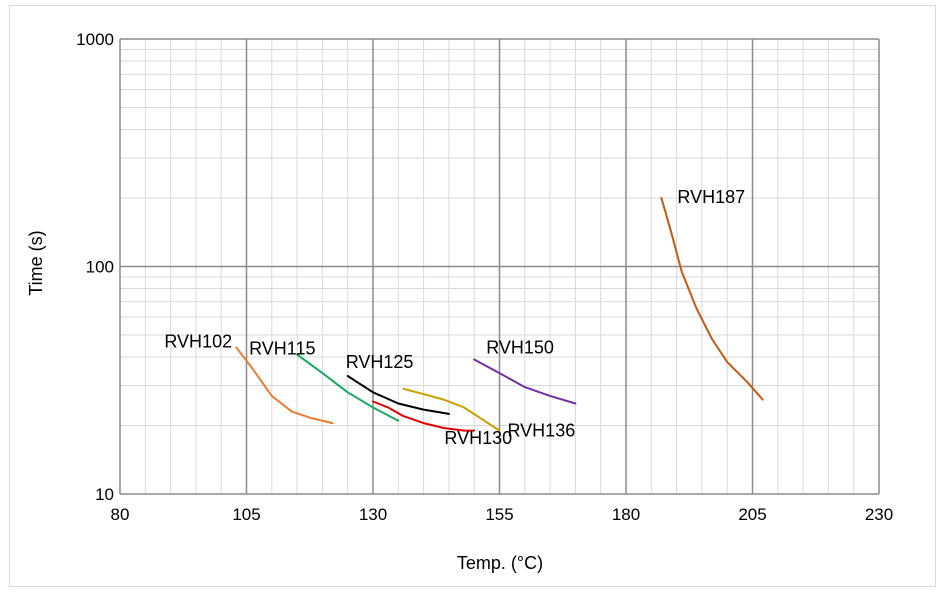  I want to click on y-tick-label: 1000, so click(95, 39).